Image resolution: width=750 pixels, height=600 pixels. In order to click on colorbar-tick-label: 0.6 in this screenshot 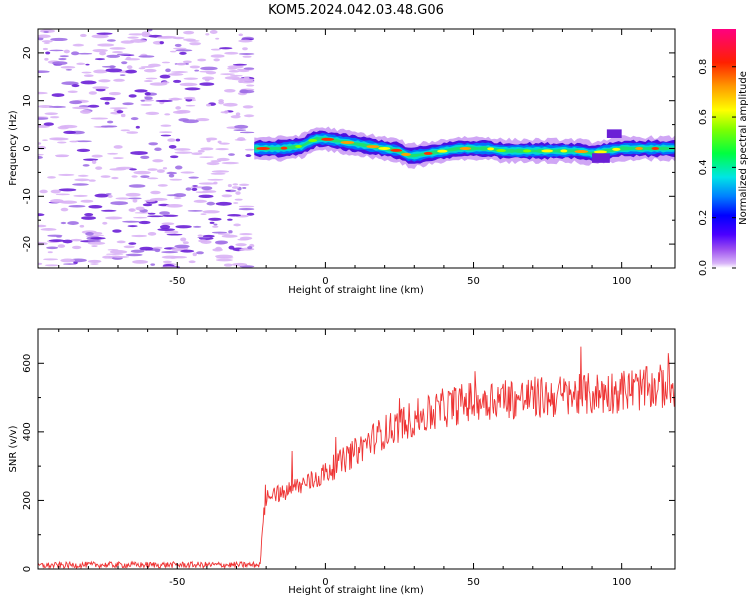, I will do `click(703, 117)`.